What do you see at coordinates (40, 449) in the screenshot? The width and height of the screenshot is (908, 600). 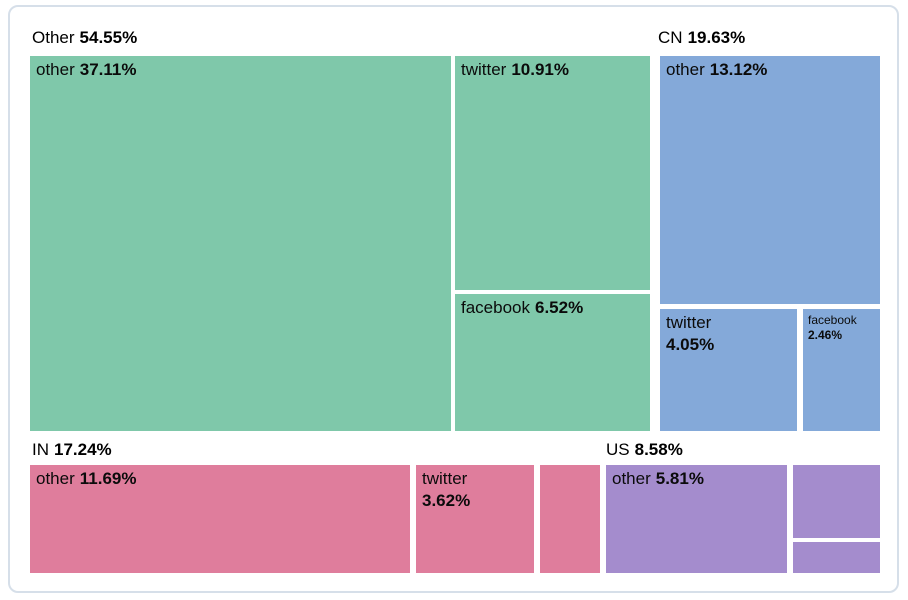 I see `group-name: IN` at bounding box center [40, 449].